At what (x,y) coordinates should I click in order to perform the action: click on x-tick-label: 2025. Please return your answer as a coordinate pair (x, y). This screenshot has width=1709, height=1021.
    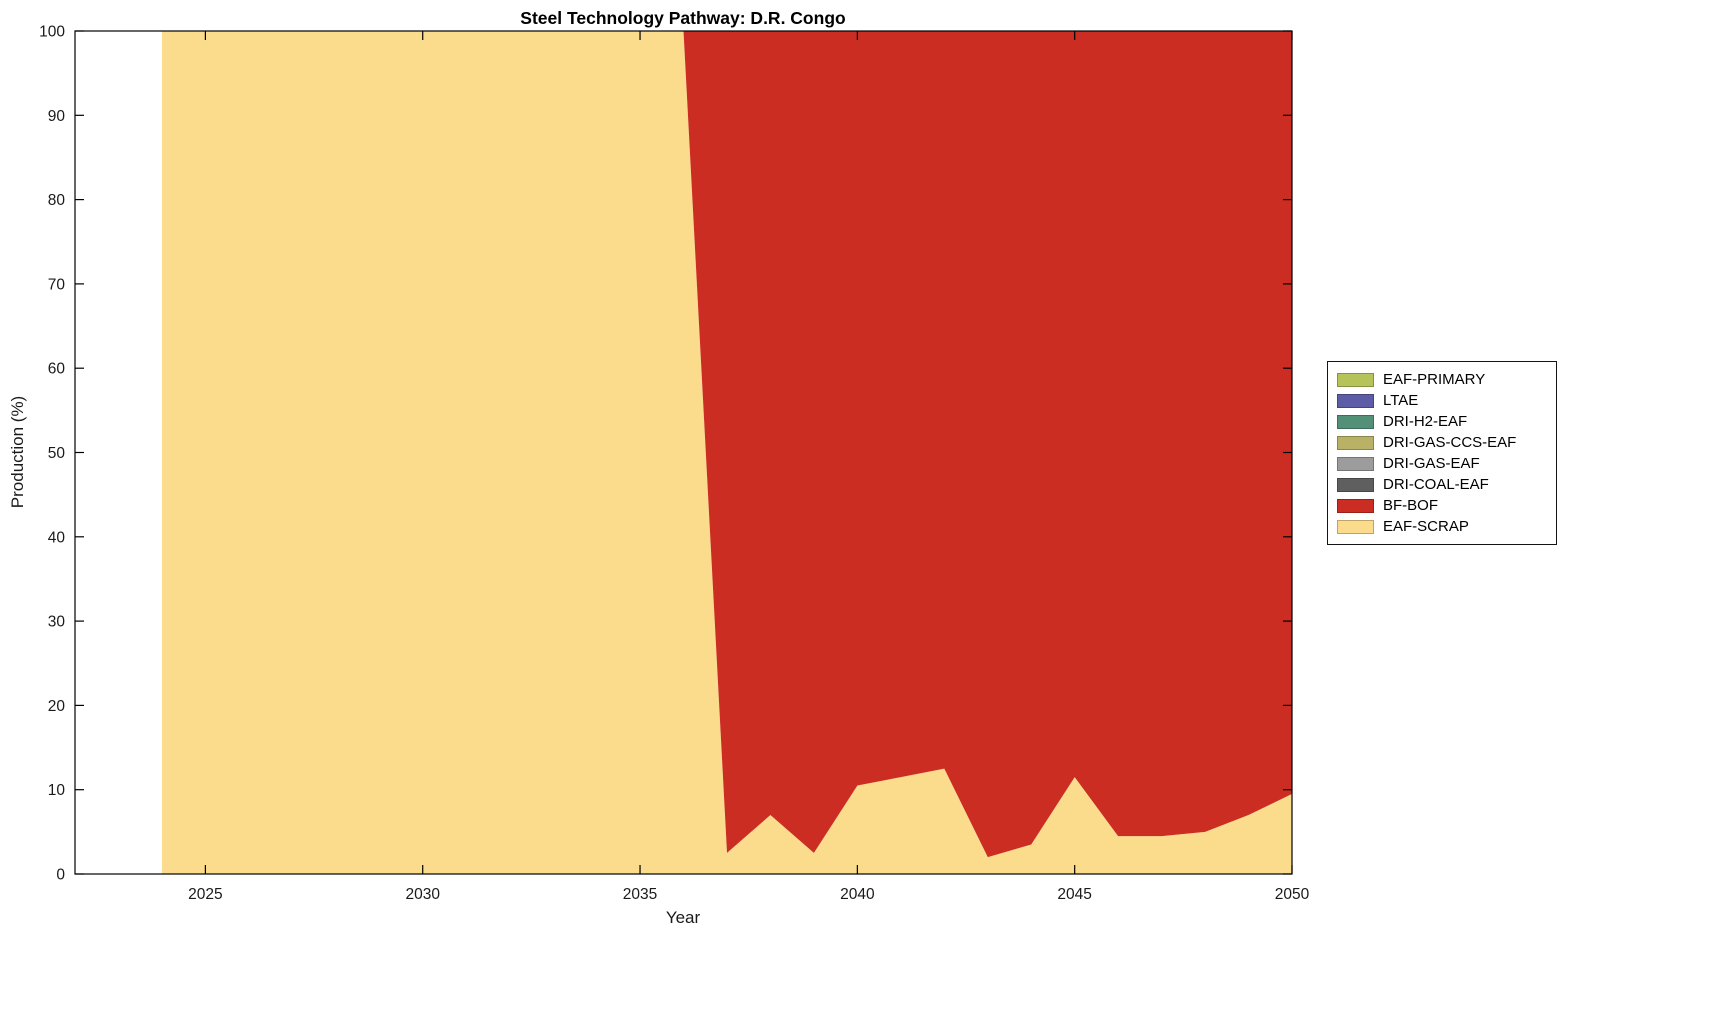
    Looking at the image, I should click on (205, 894).